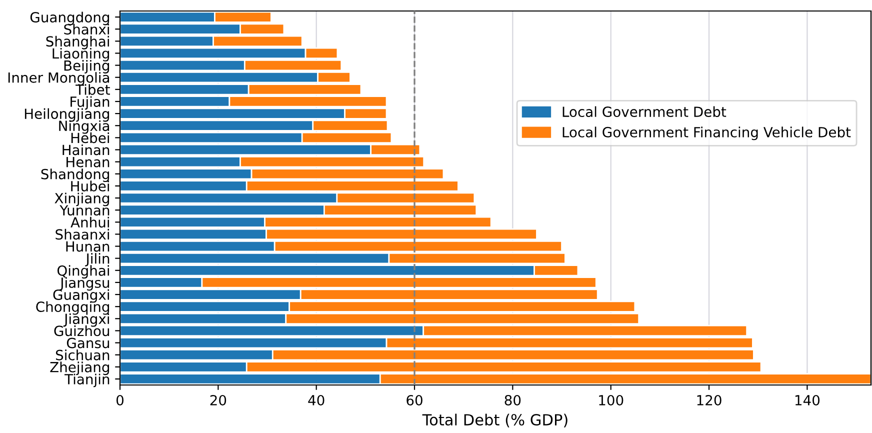 The height and width of the screenshot is (433, 872). What do you see at coordinates (90, 138) in the screenshot?
I see `y-tick-label: Hebei` at bounding box center [90, 138].